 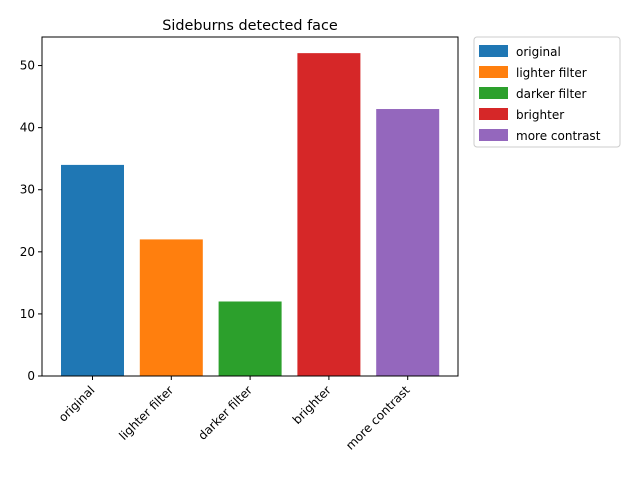 I want to click on legend-label: brighter, so click(x=540, y=115).